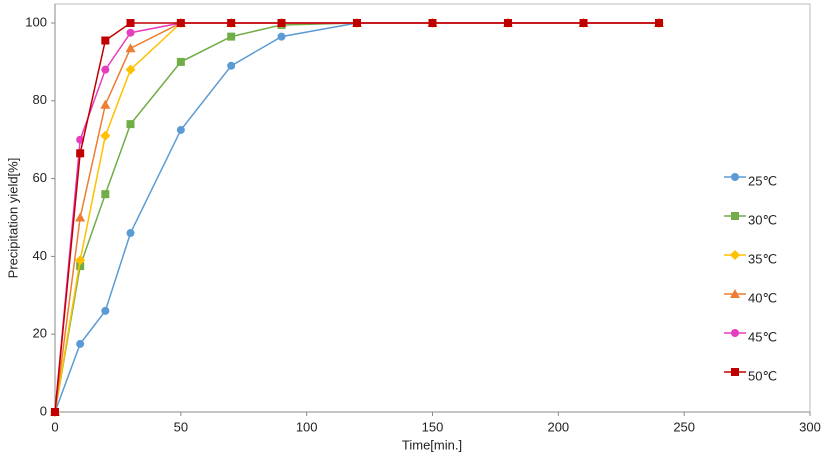  What do you see at coordinates (762, 258) in the screenshot?
I see `legend-label: 35℃` at bounding box center [762, 258].